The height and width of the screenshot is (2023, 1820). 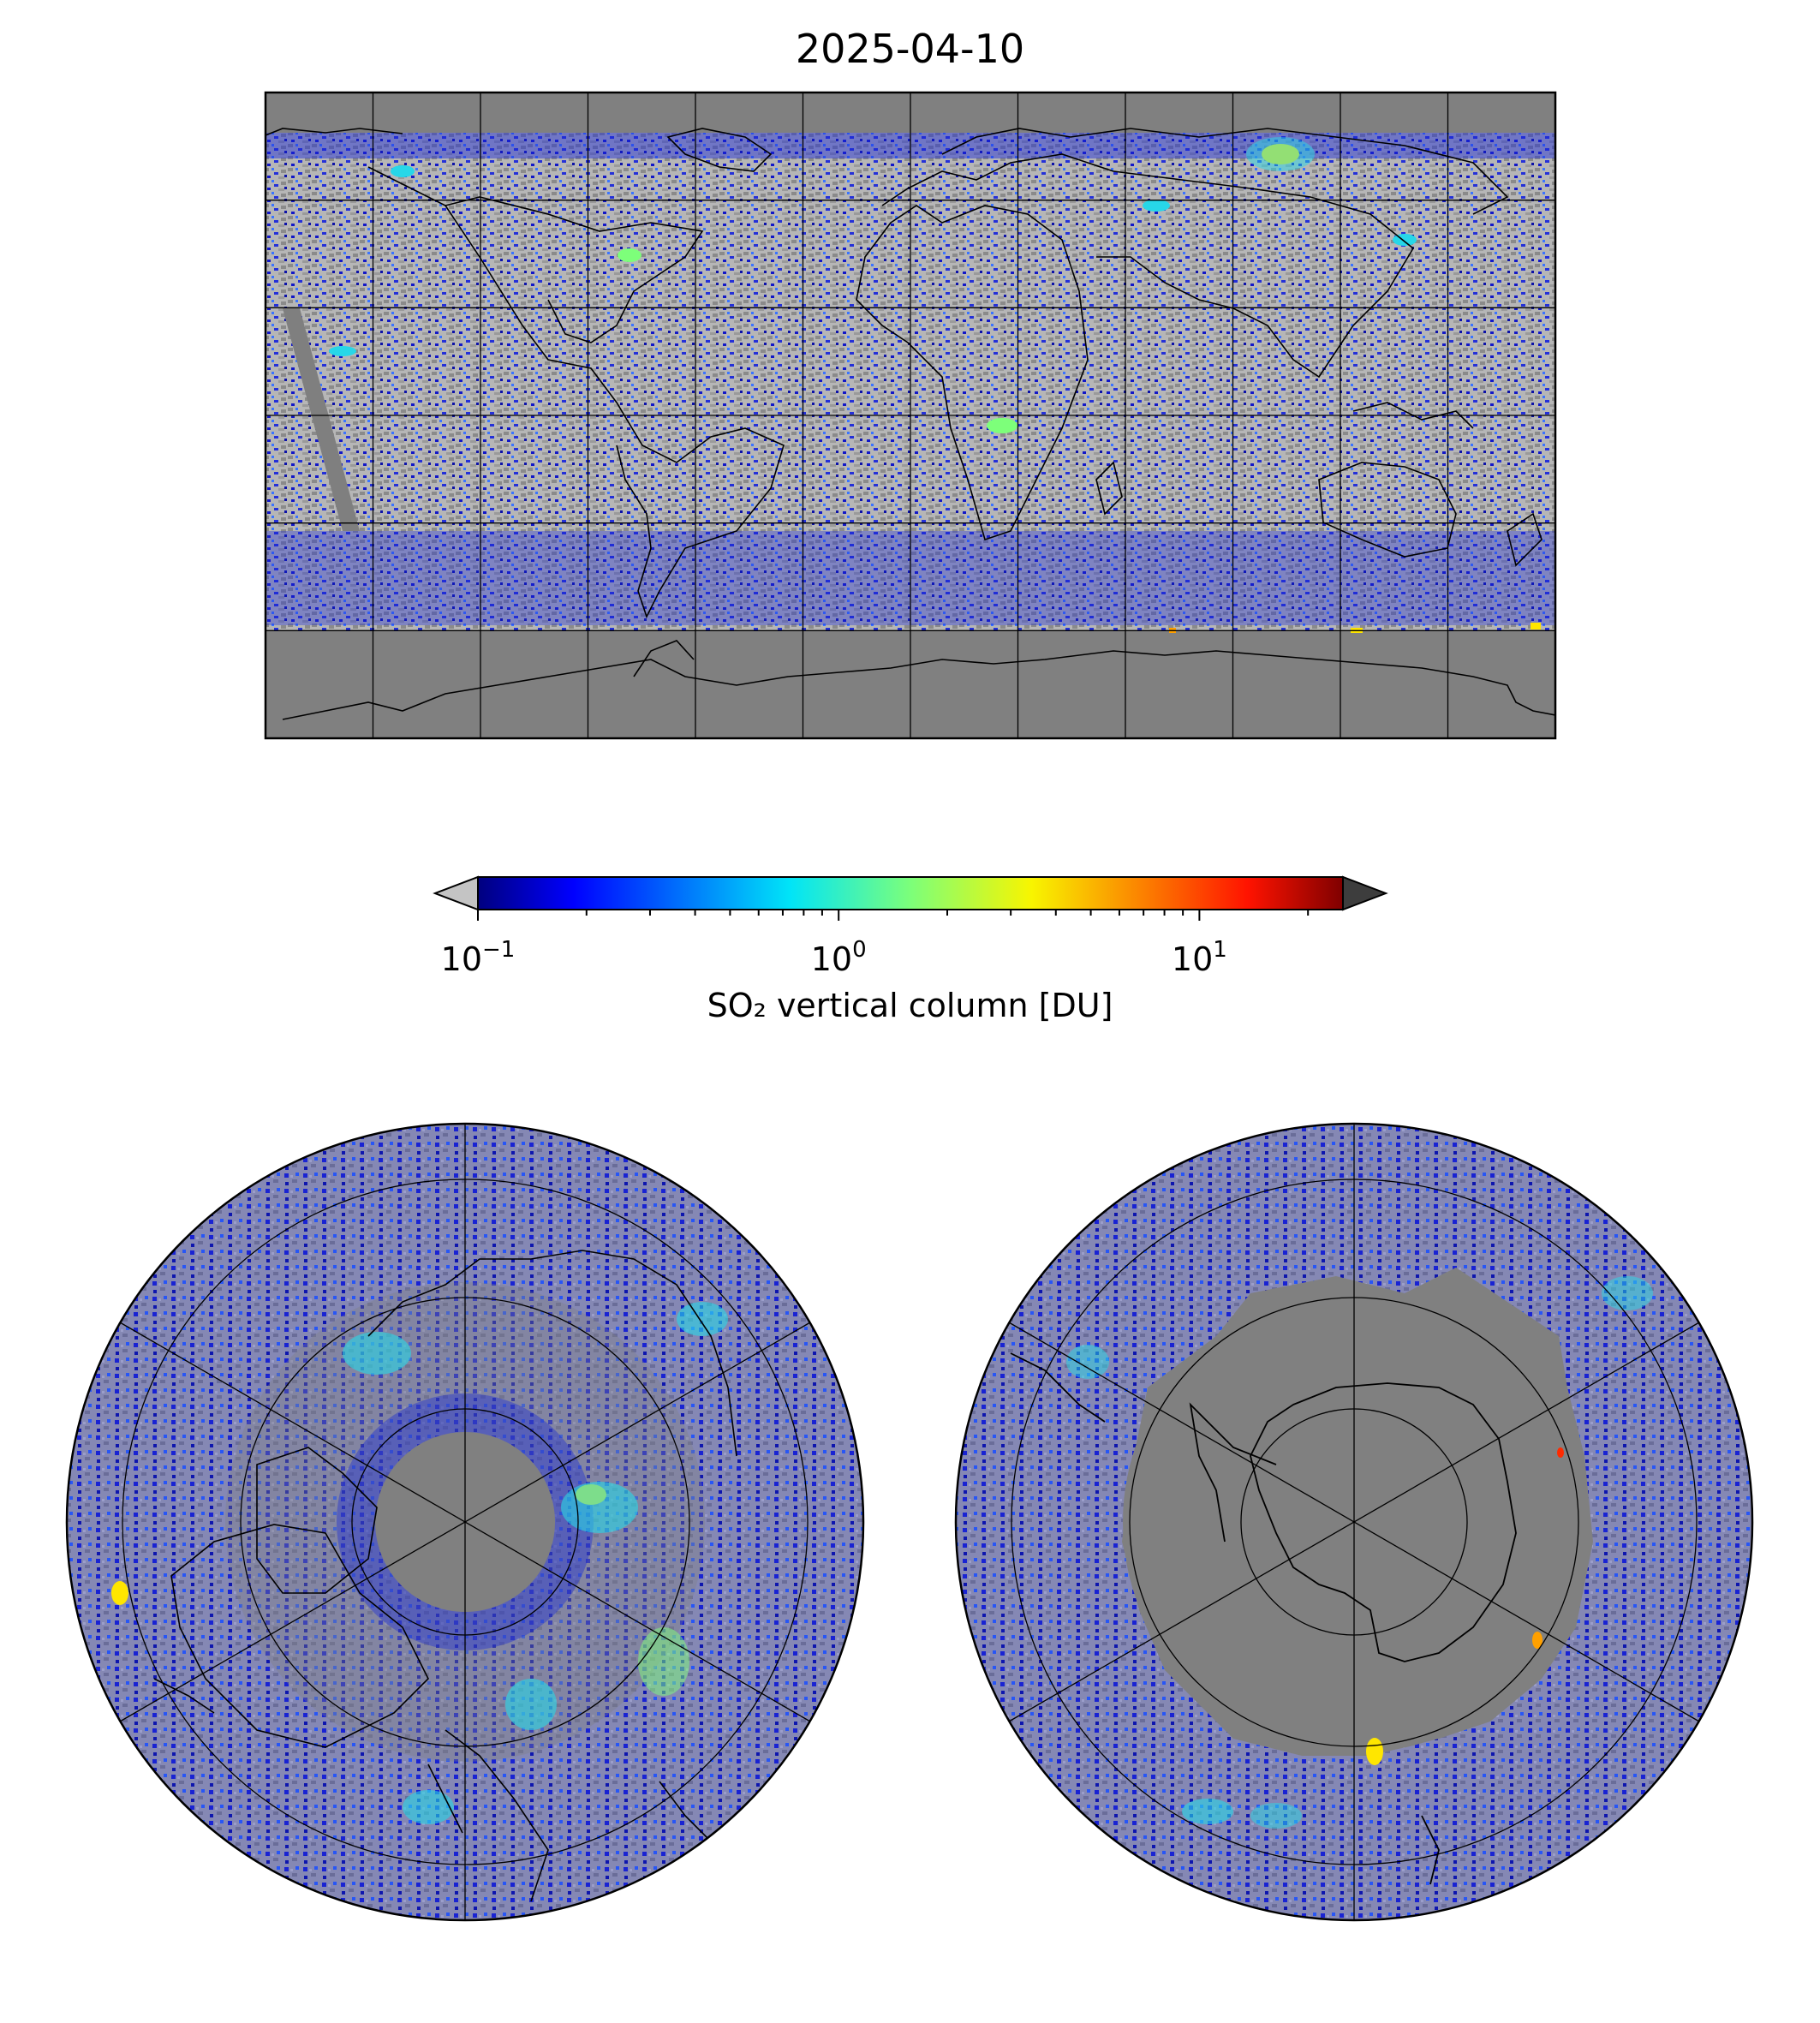 I want to click on colorbar, so click(x=911, y=898).